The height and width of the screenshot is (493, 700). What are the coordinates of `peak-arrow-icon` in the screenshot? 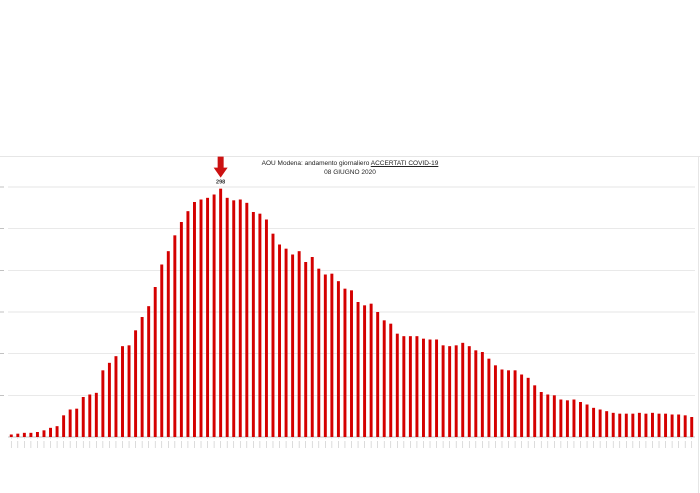 It's located at (220, 167).